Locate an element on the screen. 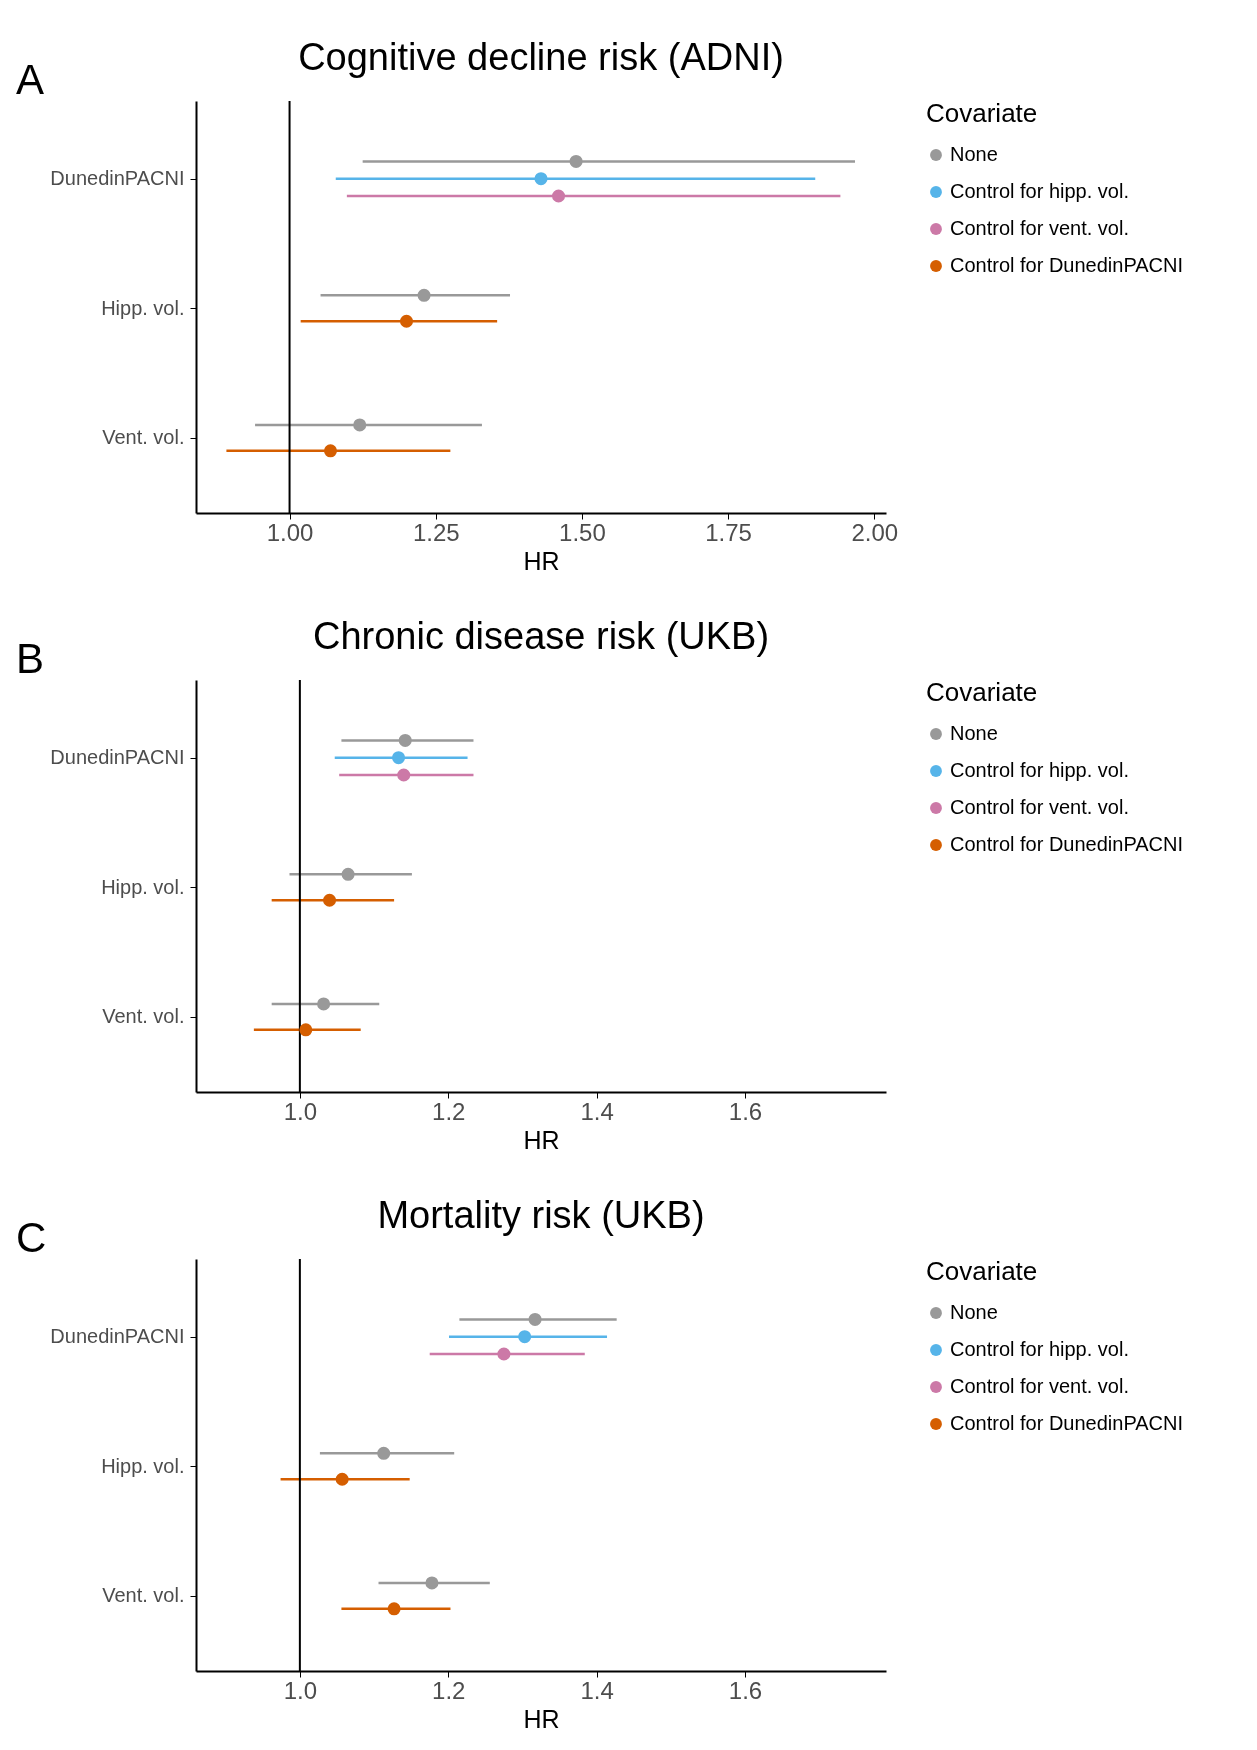 The height and width of the screenshot is (1750, 1257). text: C is located at coordinates (31, 1237).